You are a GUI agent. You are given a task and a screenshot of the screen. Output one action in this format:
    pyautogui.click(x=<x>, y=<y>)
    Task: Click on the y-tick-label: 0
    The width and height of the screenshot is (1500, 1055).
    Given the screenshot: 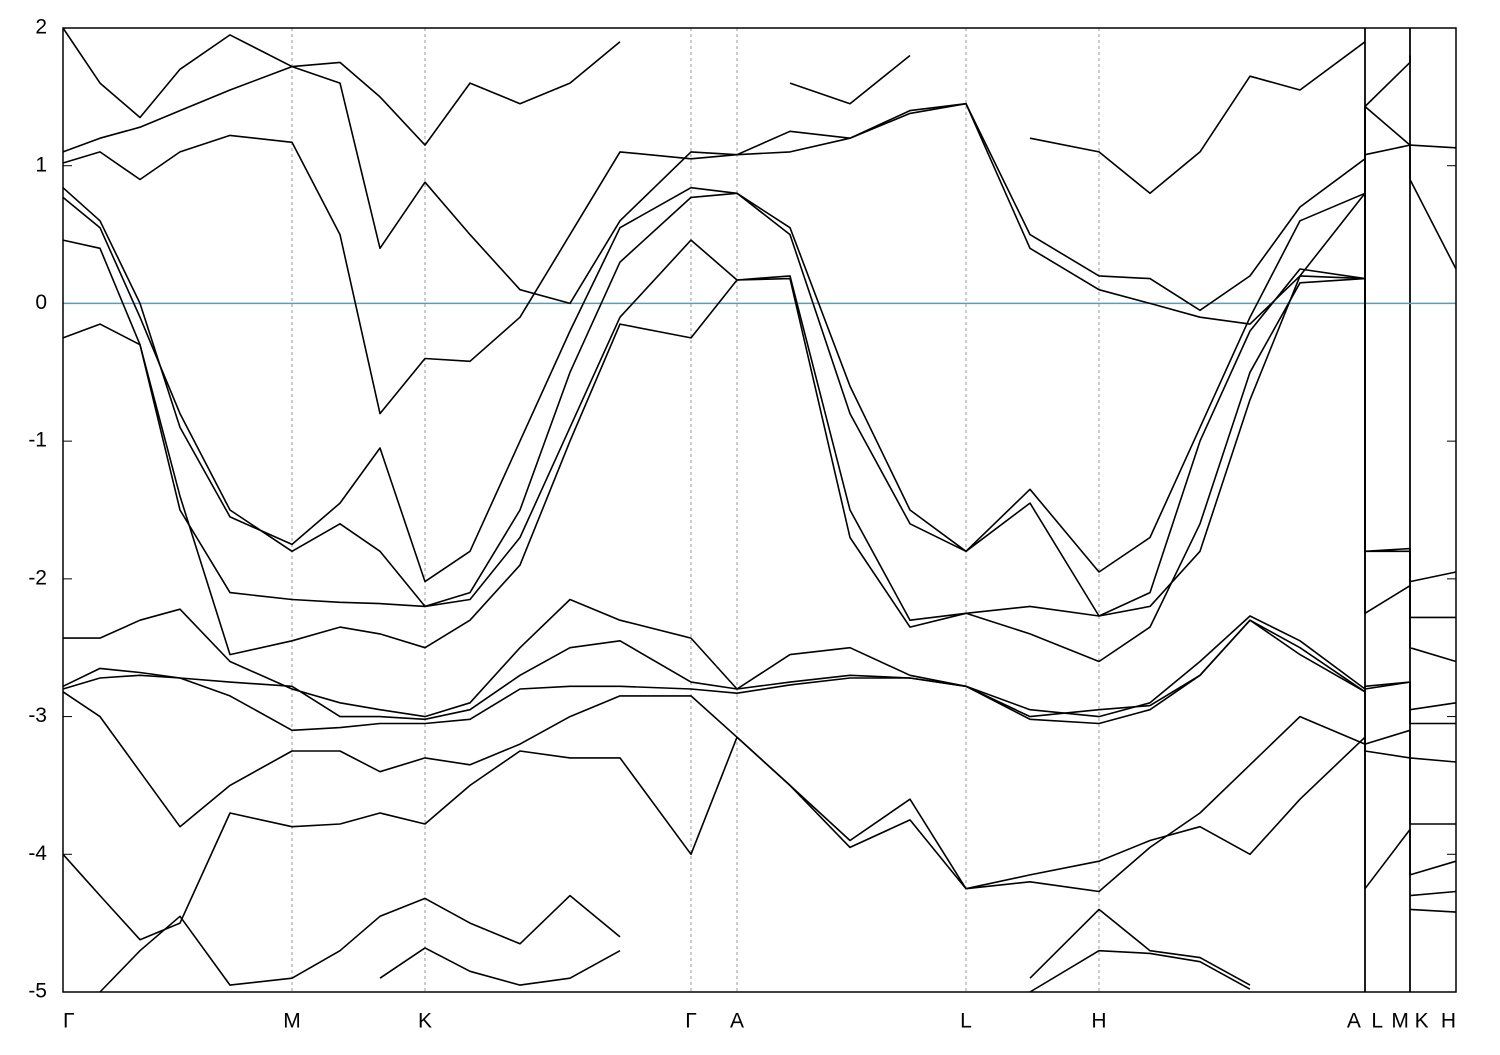 What is the action you would take?
    pyautogui.click(x=41, y=302)
    